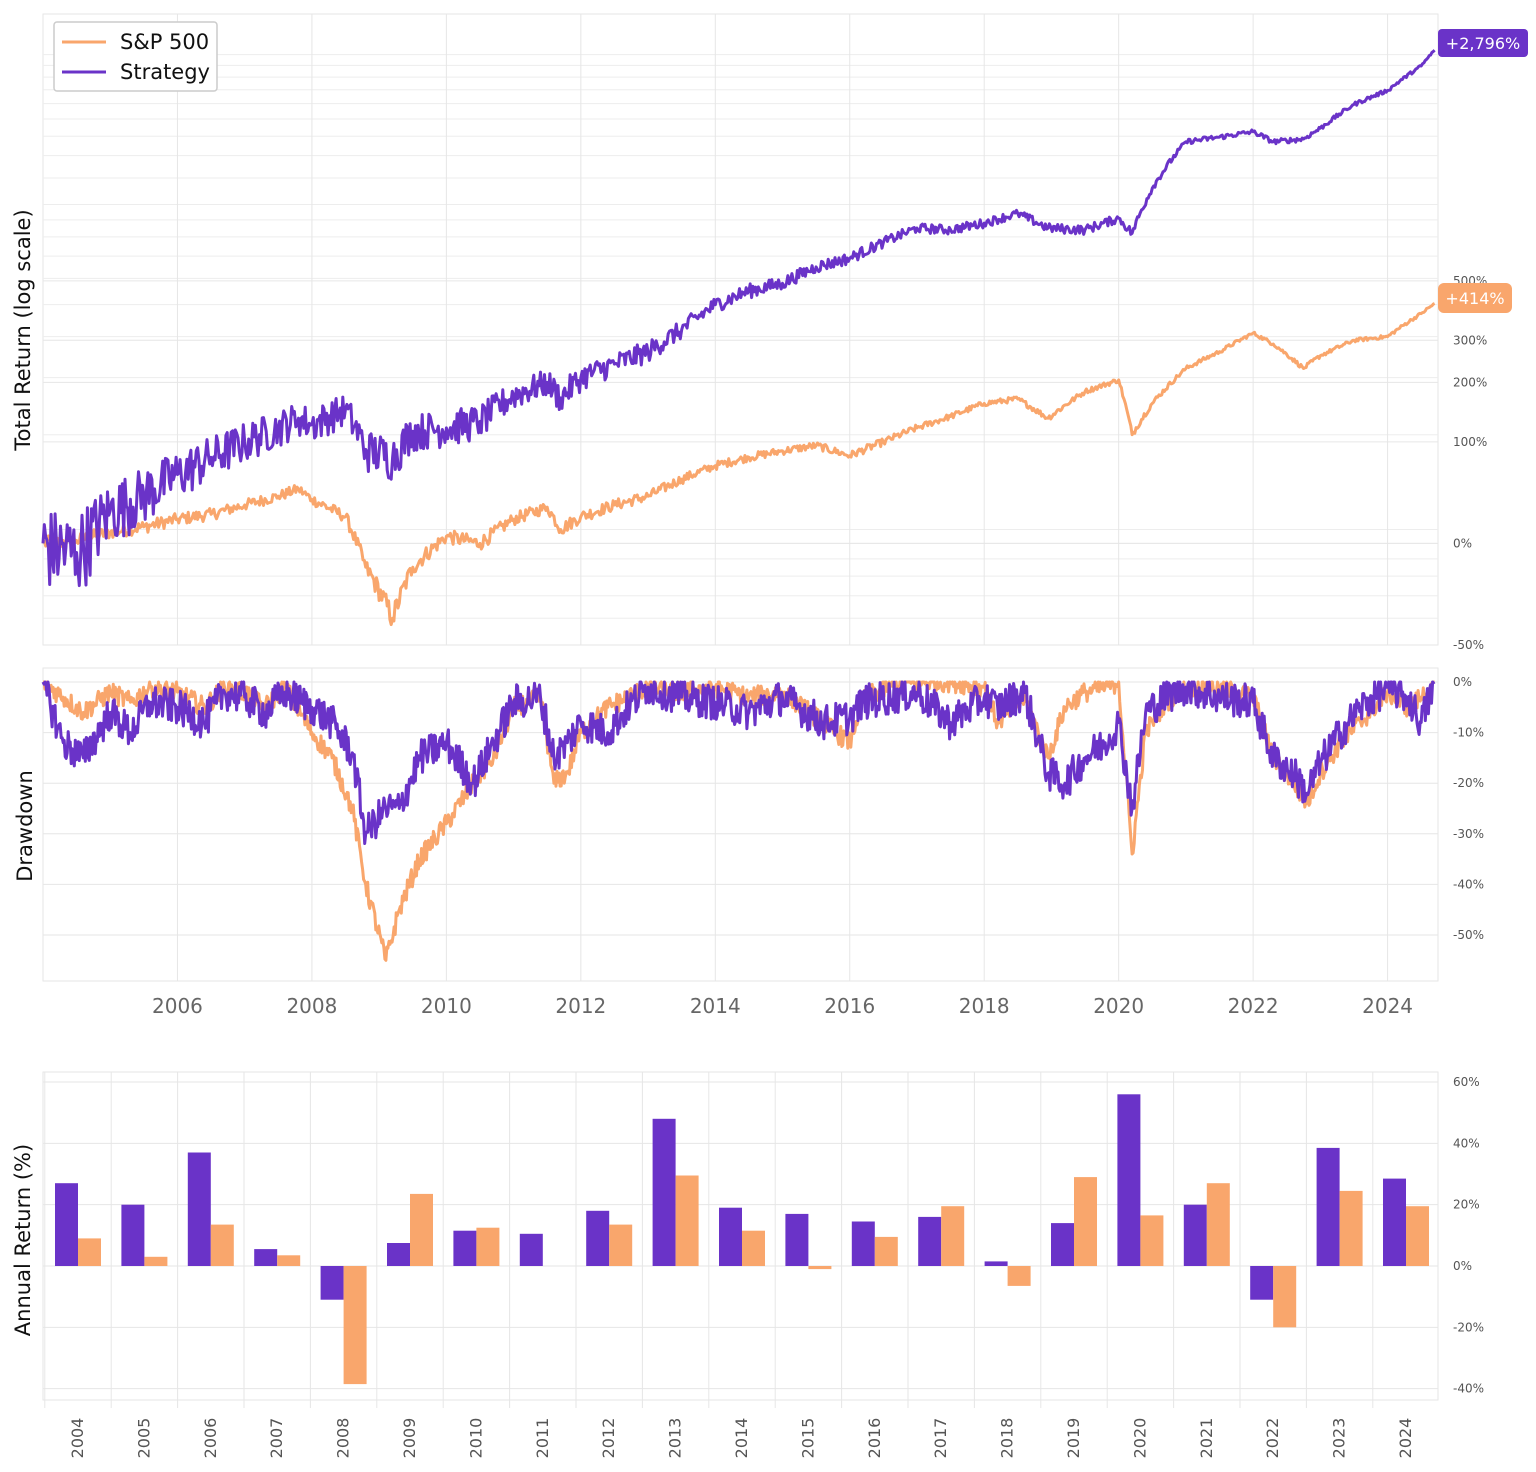 The image size is (1536, 1472). What do you see at coordinates (199, 1209) in the screenshot?
I see `strategy-bar-2006` at bounding box center [199, 1209].